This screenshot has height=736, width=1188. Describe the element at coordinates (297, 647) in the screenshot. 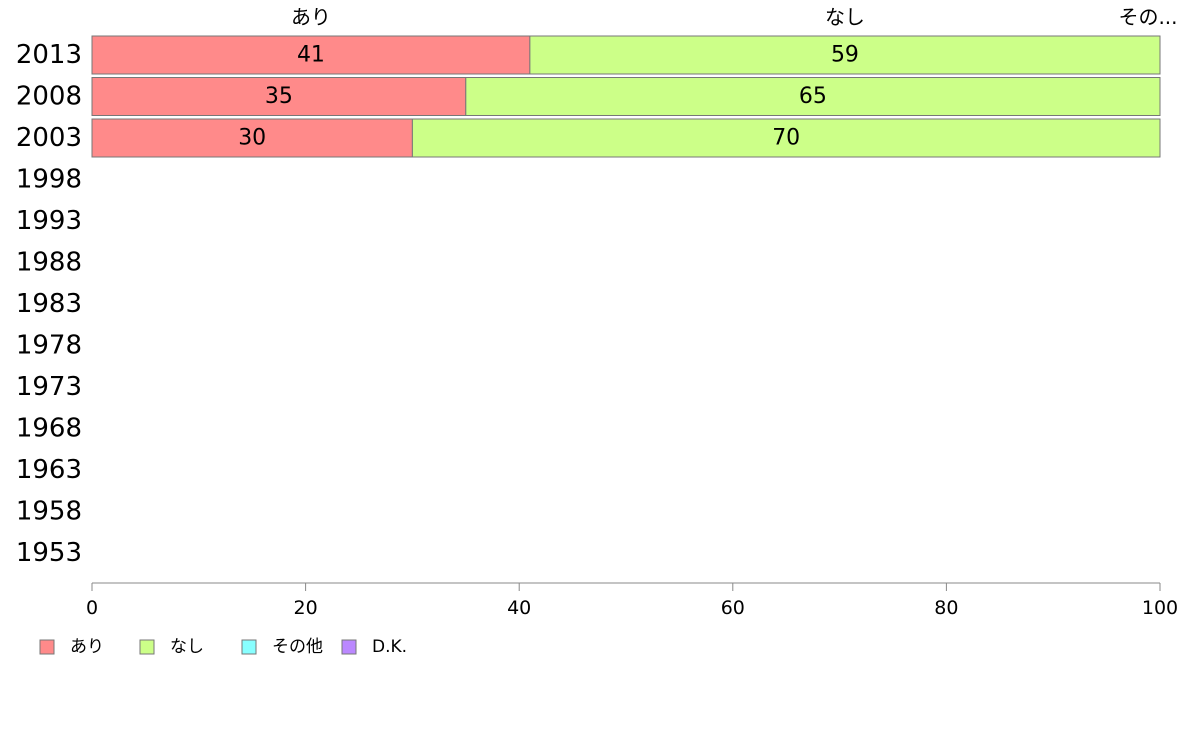

I see `legend-label-2: その他` at that location.